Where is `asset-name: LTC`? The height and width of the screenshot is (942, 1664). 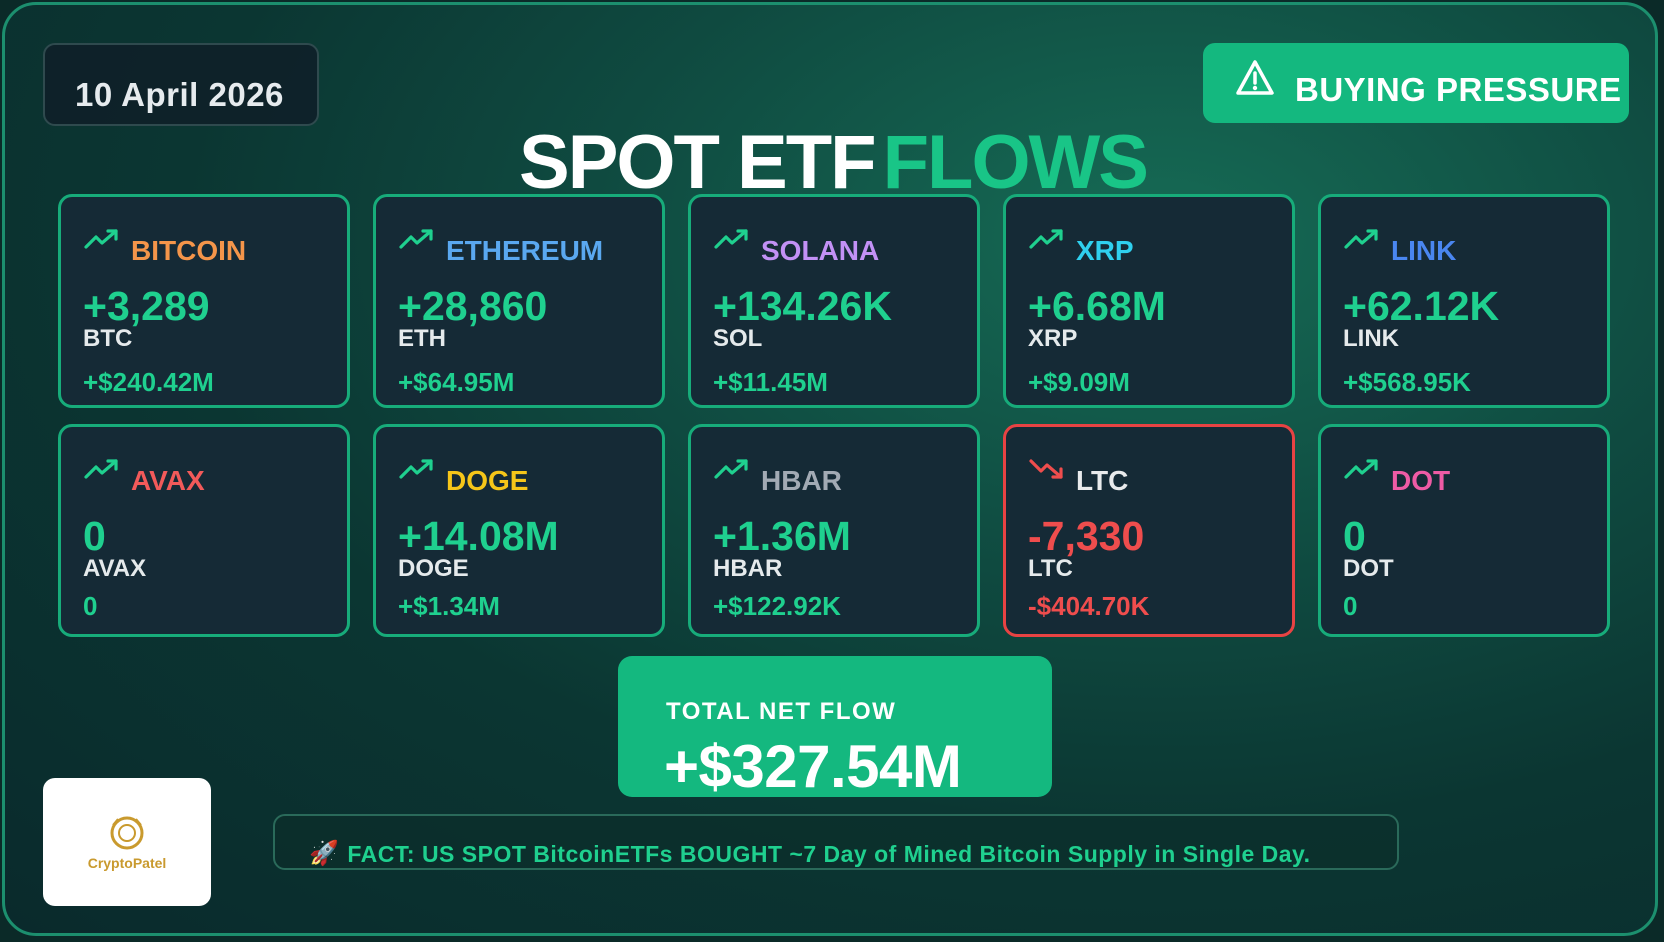
asset-name: LTC is located at coordinates (1102, 480).